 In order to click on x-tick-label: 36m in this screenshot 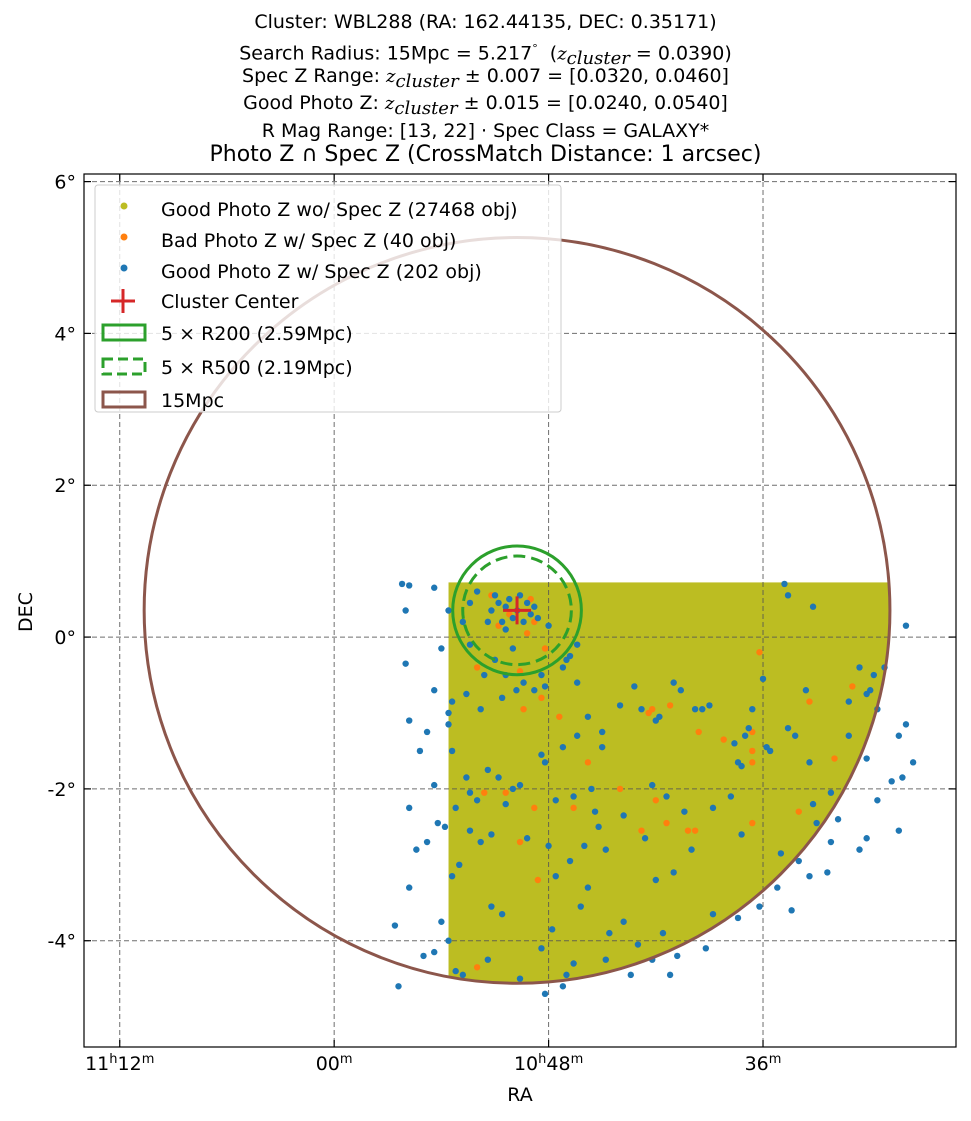, I will do `click(763, 1063)`.